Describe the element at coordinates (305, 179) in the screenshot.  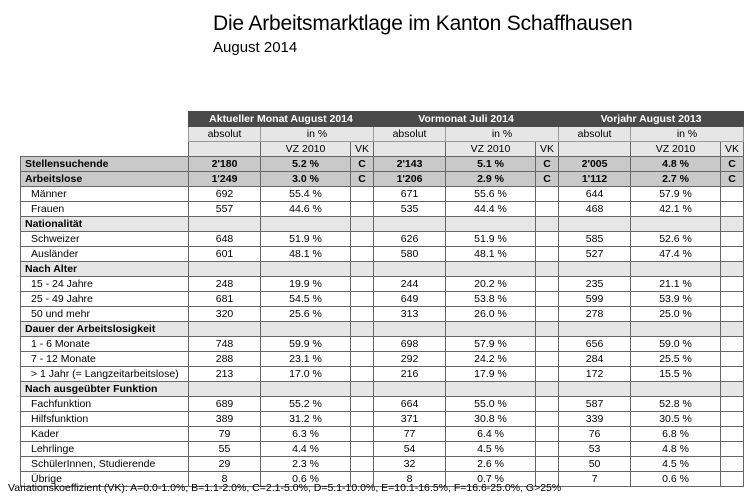
I see `percent-cell: 3.0 %` at that location.